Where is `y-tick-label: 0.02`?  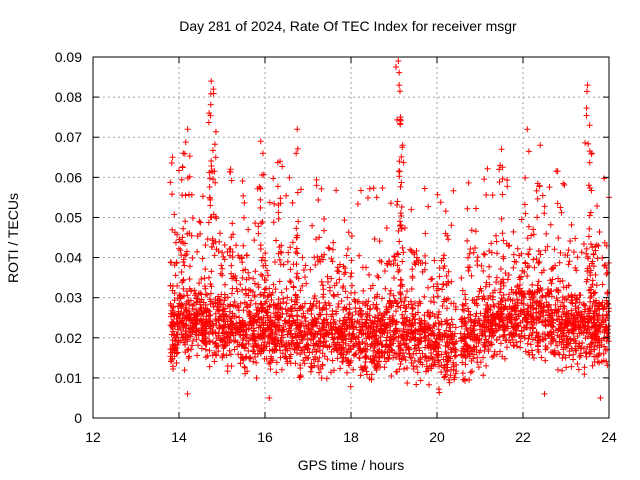 y-tick-label: 0.02 is located at coordinates (68, 338).